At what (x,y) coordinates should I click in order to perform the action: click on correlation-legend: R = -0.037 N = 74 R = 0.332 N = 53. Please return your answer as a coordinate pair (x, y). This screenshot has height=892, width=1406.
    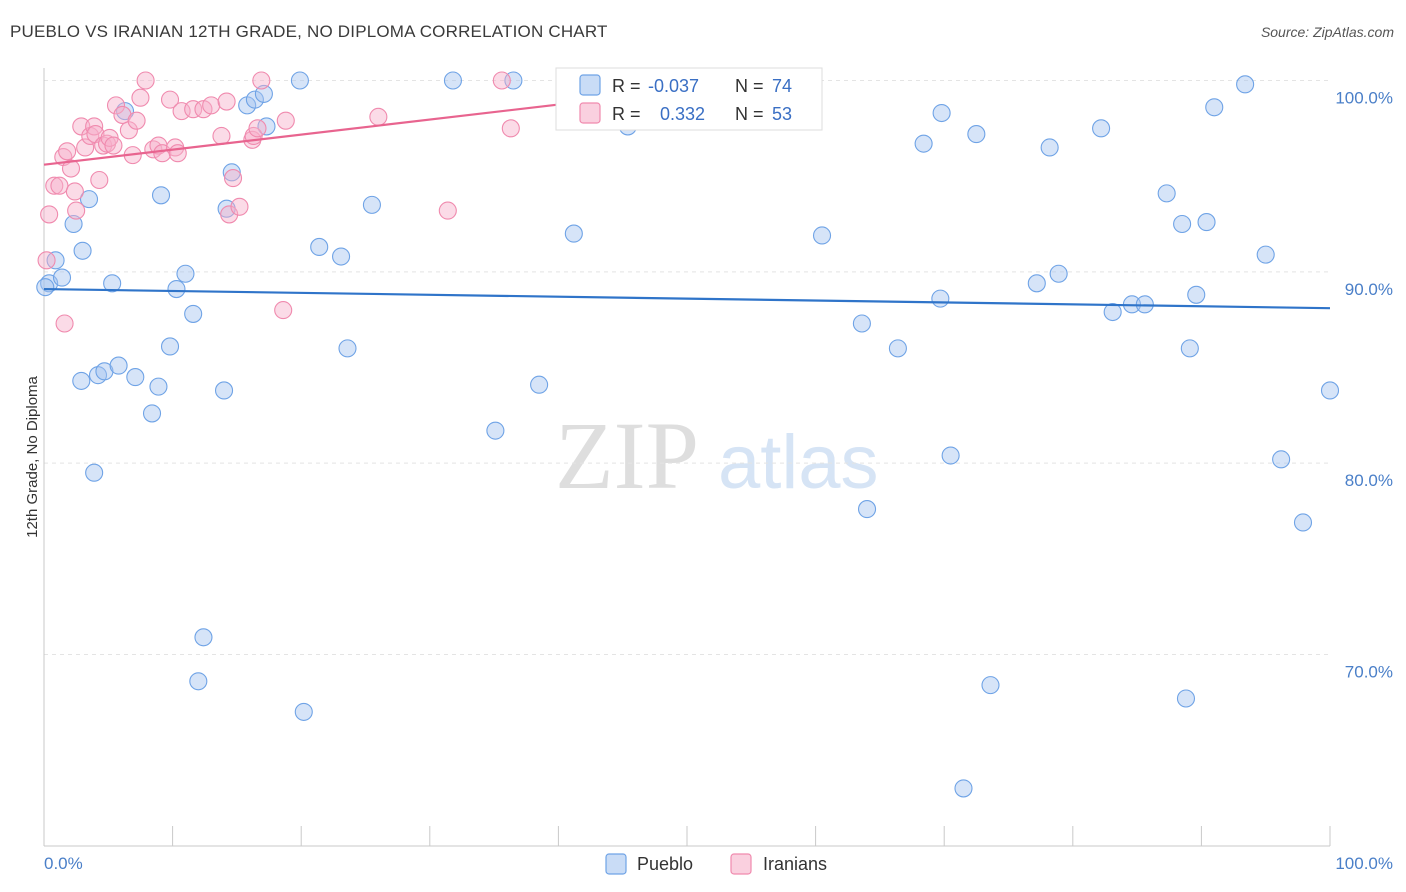
    Looking at the image, I should click on (689, 99).